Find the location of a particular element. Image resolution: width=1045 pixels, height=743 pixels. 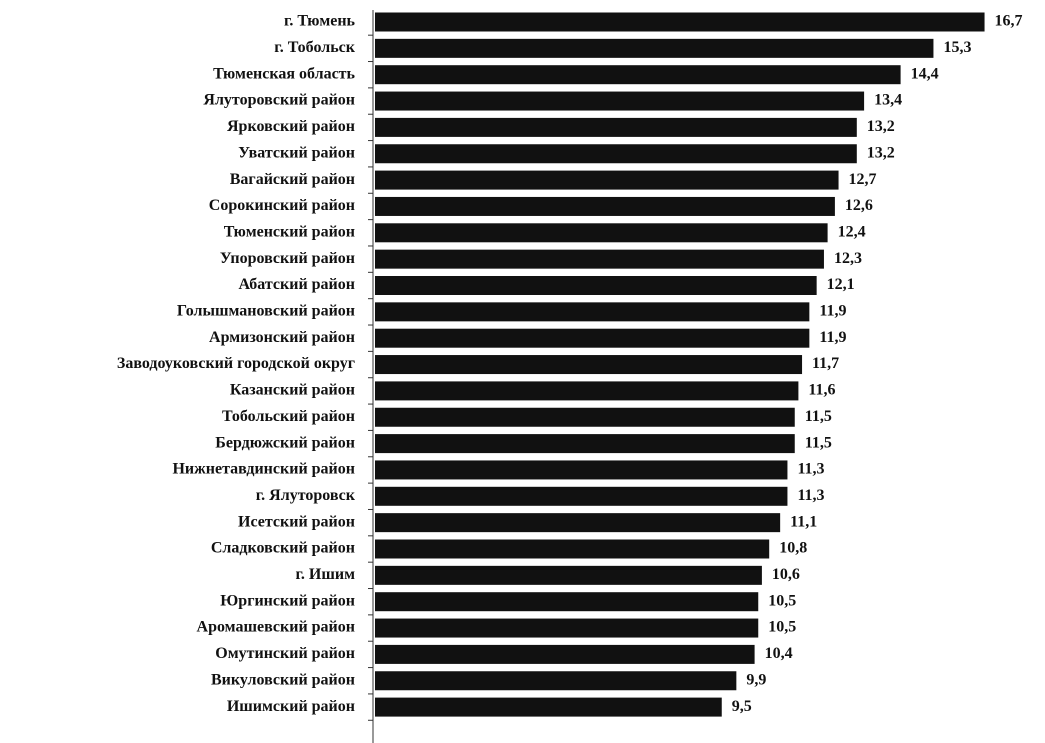

category-label: Голышмановский район is located at coordinates (266, 311).